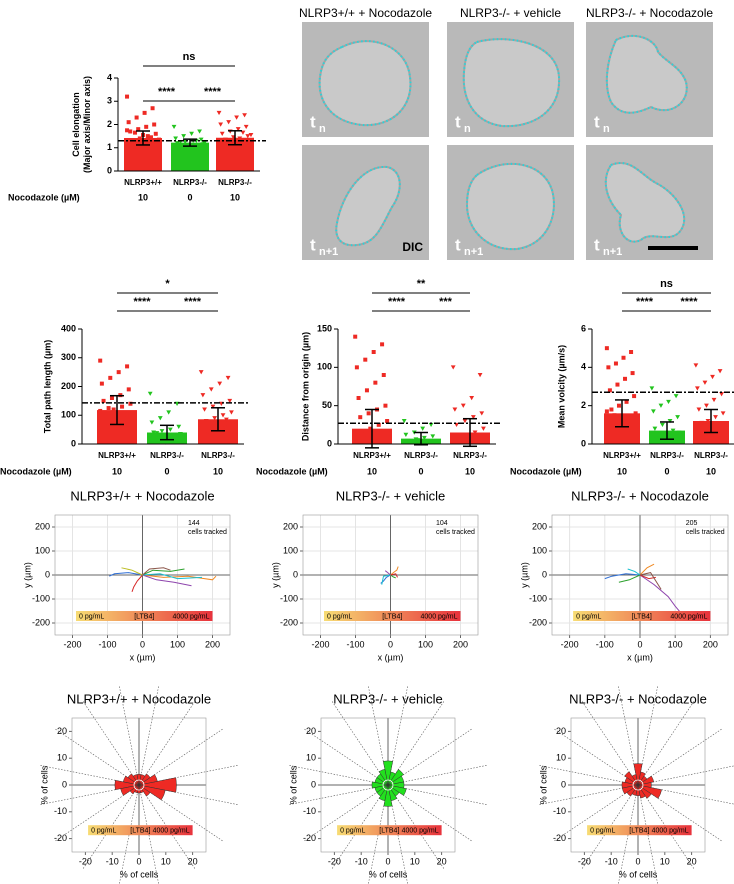  What do you see at coordinates (524, 575) in the screenshot?
I see `y-axis-label: y (µm)` at bounding box center [524, 575].